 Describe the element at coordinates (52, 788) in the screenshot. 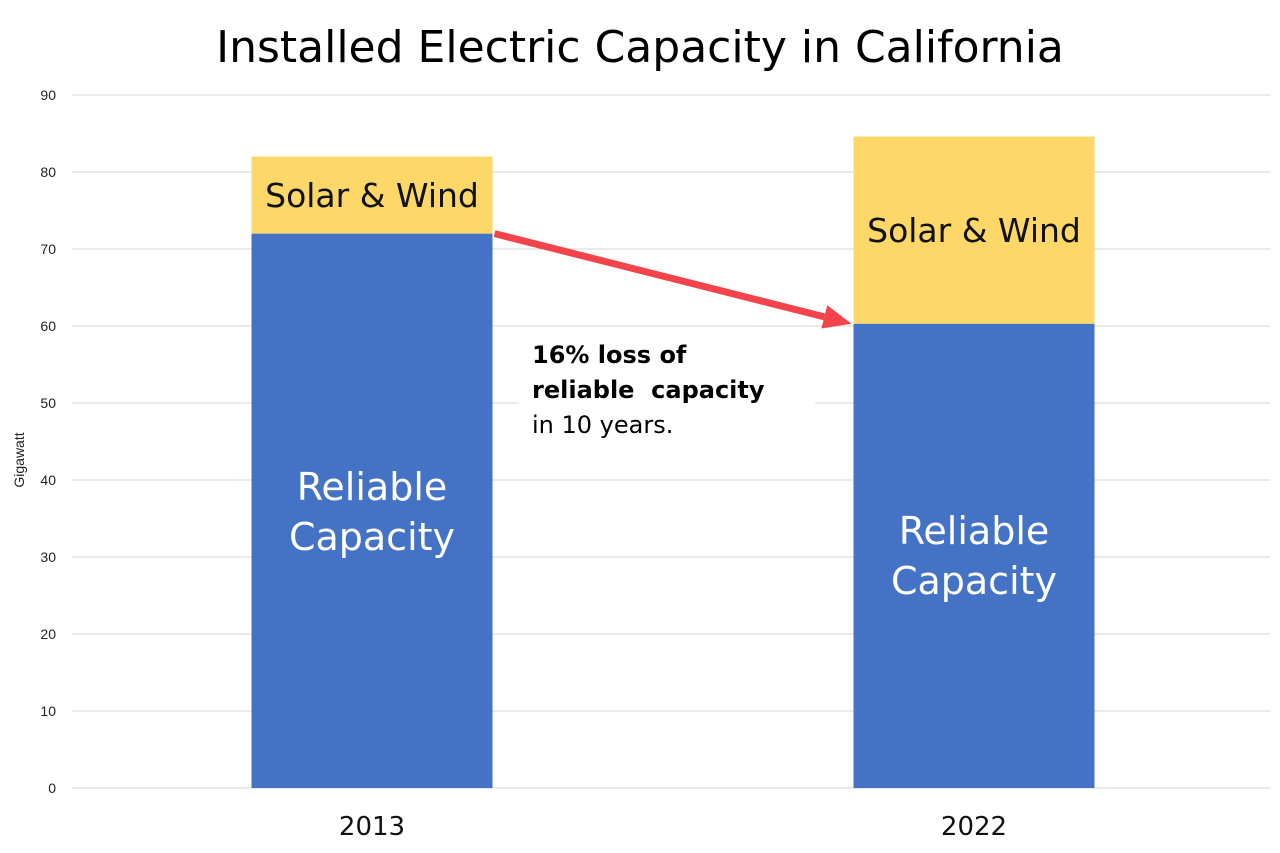

I see `y-tick-label: 0` at that location.